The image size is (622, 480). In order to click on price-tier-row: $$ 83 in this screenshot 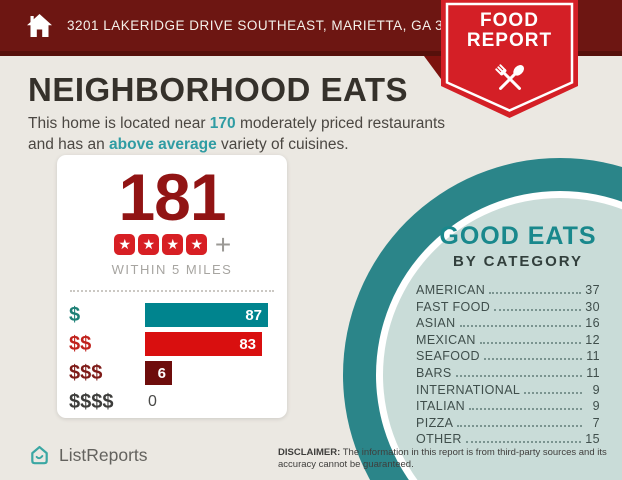, I will do `click(171, 344)`.